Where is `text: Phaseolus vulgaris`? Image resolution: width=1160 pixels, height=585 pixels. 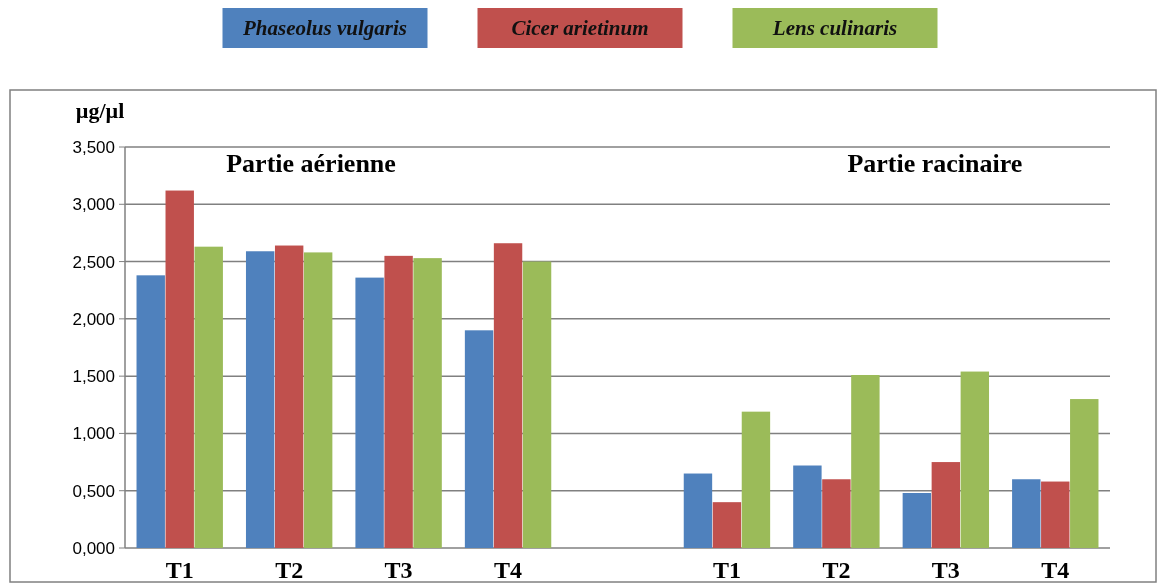 text: Phaseolus vulgaris is located at coordinates (324, 28).